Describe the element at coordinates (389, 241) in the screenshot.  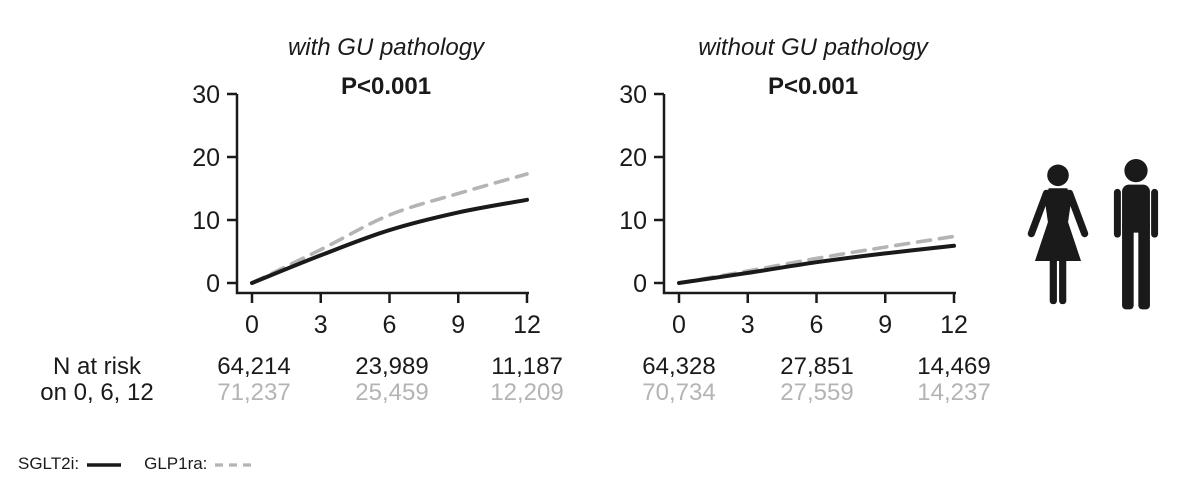
I see `panel1-sglt2i-curve` at that location.